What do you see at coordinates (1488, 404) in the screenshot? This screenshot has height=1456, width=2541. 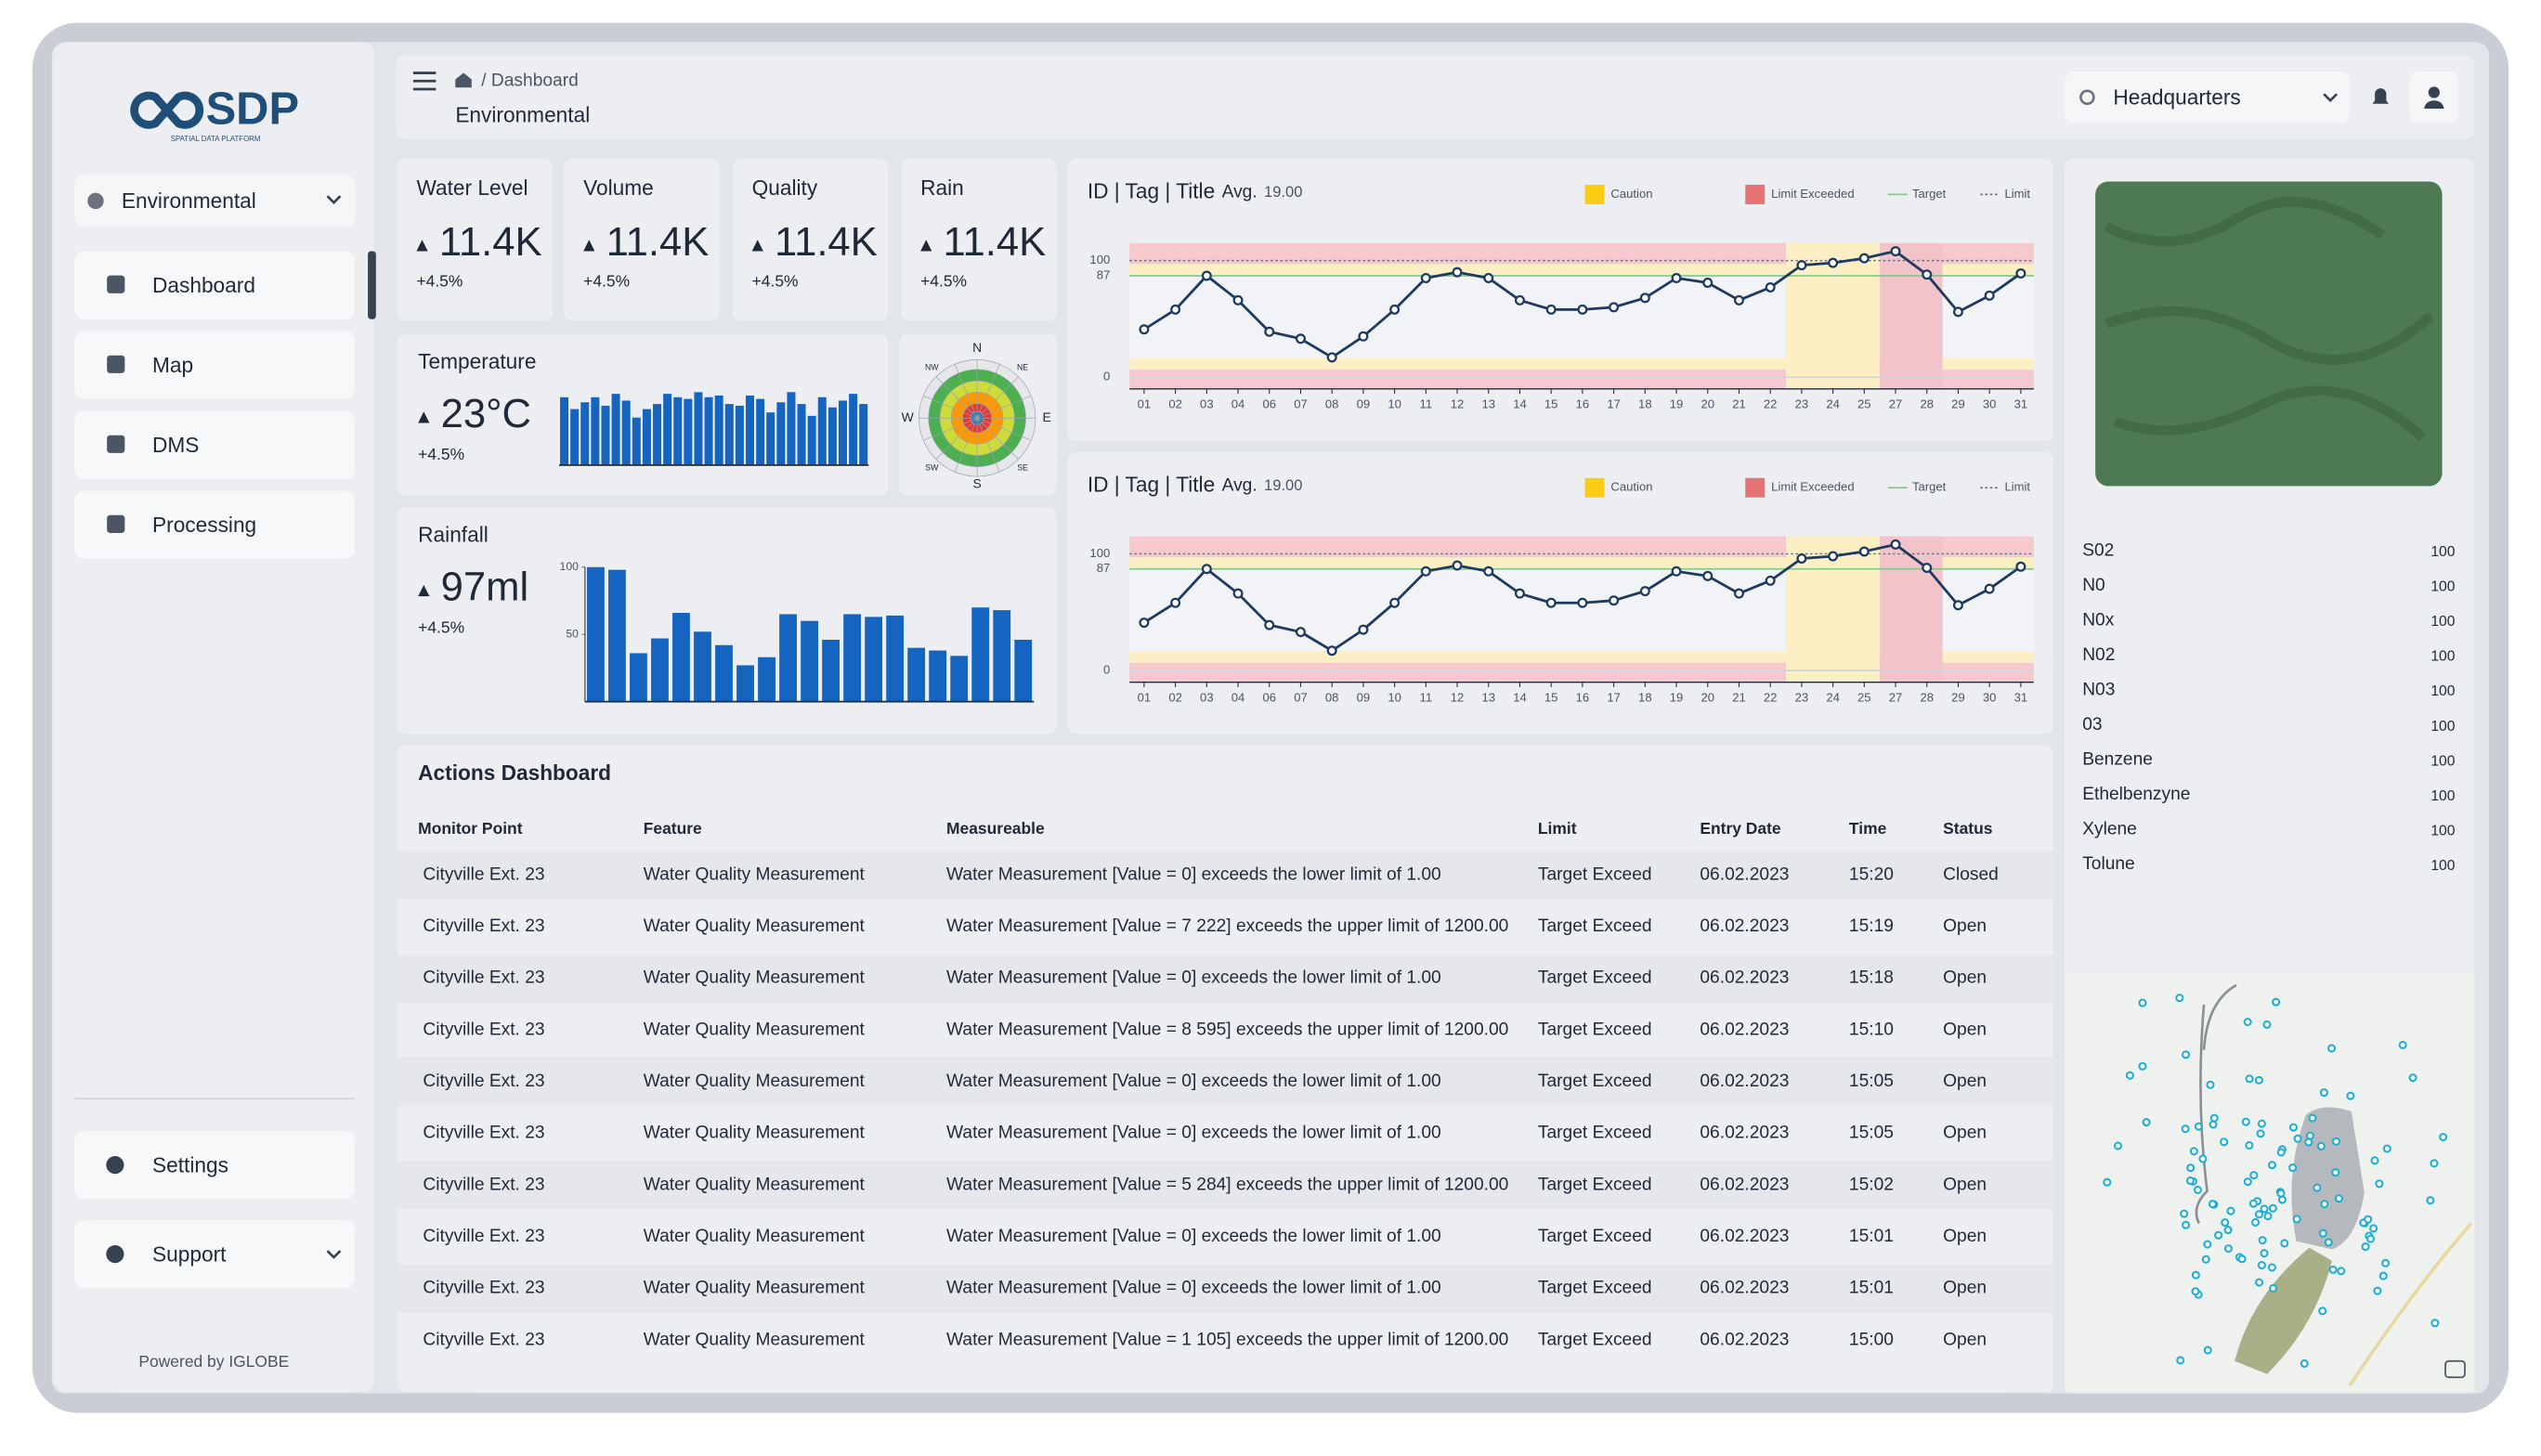 I see `x-tick-label: 13` at bounding box center [1488, 404].